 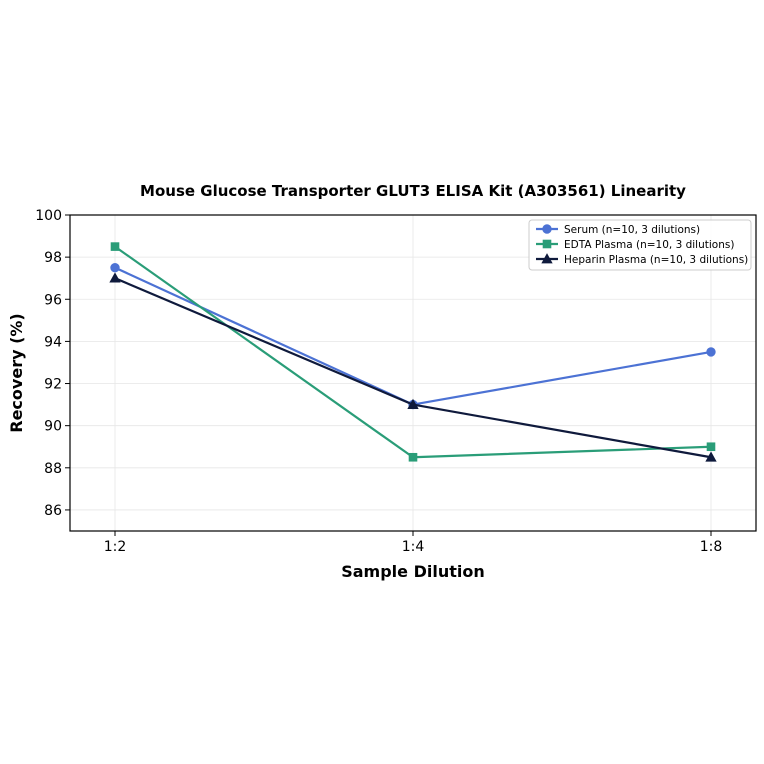 What do you see at coordinates (53, 427) in the screenshot?
I see `y-tick-label: 90` at bounding box center [53, 427].